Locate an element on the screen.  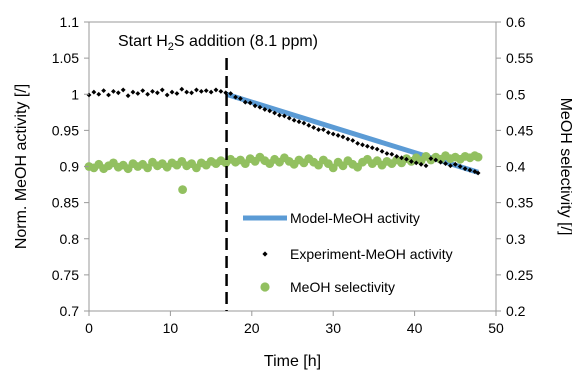
h2s-start-annotation: Start H2S addition (8.1 ppm) is located at coordinates (218, 43).